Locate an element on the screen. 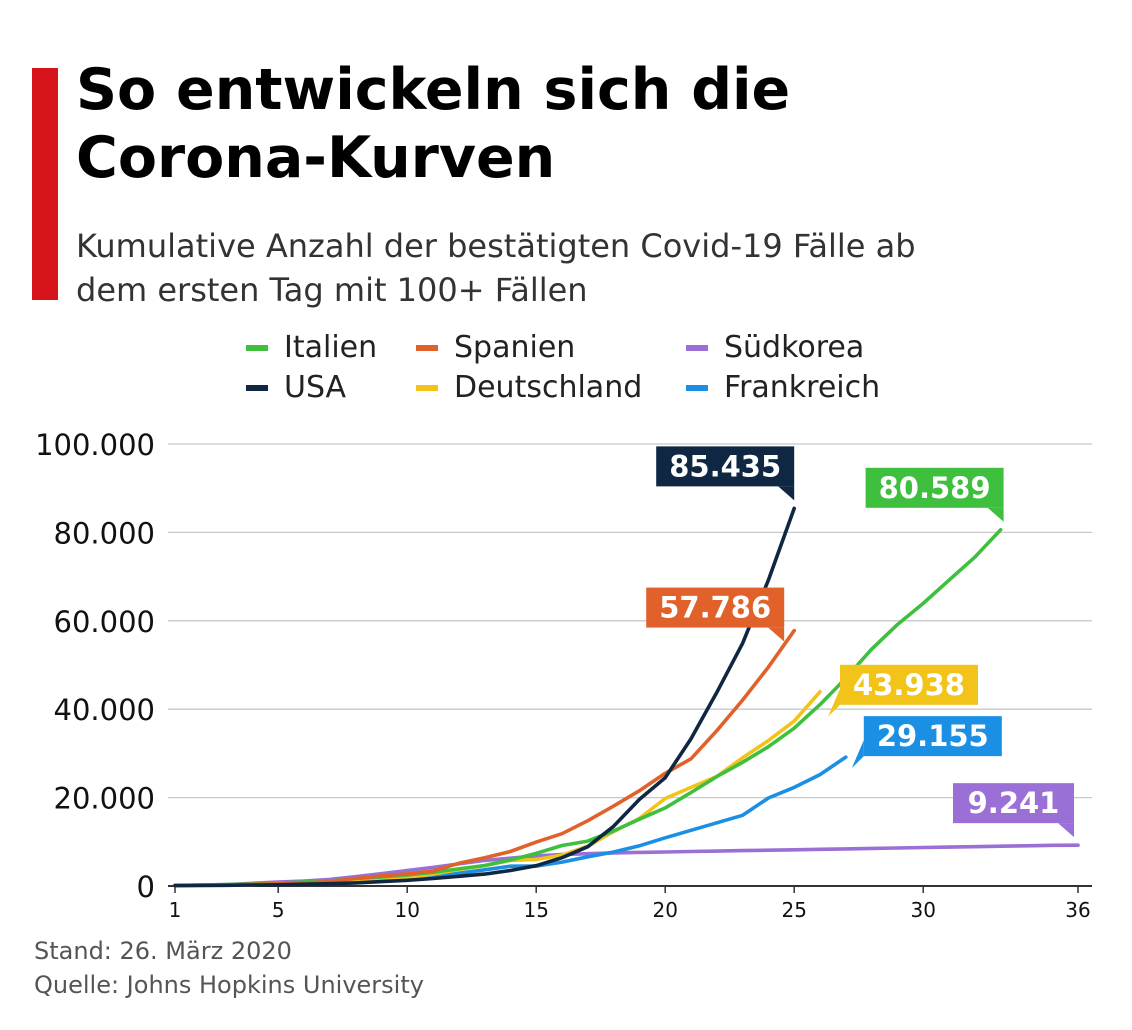 Image resolution: width=1132 pixels, height=1030 pixels. series-line-sudkorea is located at coordinates (626, 865).